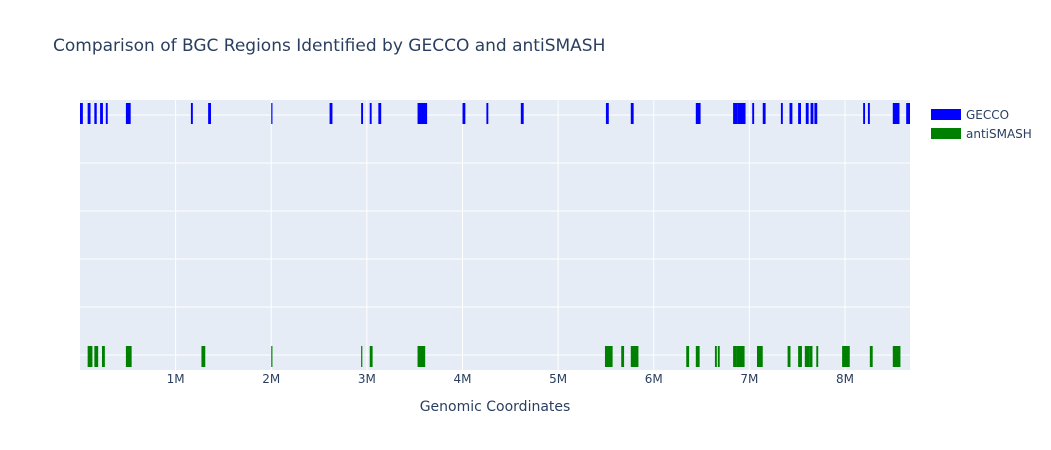  I want to click on x-tick-label: 7M, so click(749, 379).